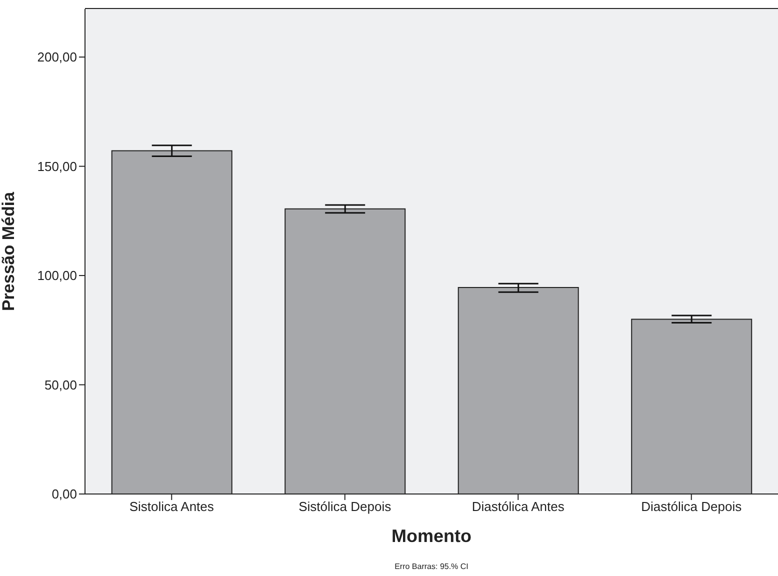 This screenshot has height=576, width=778. Describe the element at coordinates (57, 57) in the screenshot. I see `y-tick-label: 200,00` at that location.